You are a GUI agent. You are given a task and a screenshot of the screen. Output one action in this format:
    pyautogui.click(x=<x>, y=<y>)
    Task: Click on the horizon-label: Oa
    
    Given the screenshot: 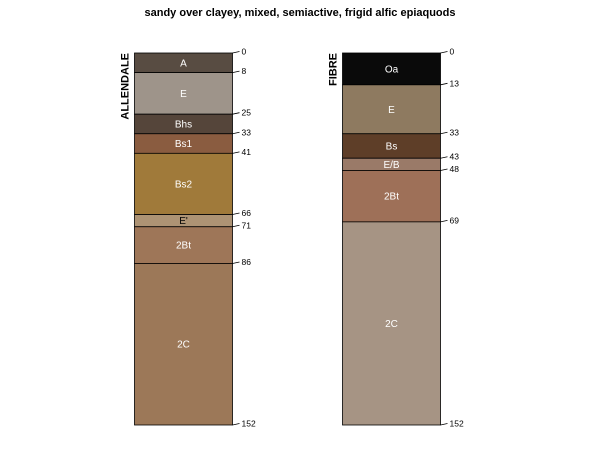 What is the action you would take?
    pyautogui.click(x=392, y=69)
    